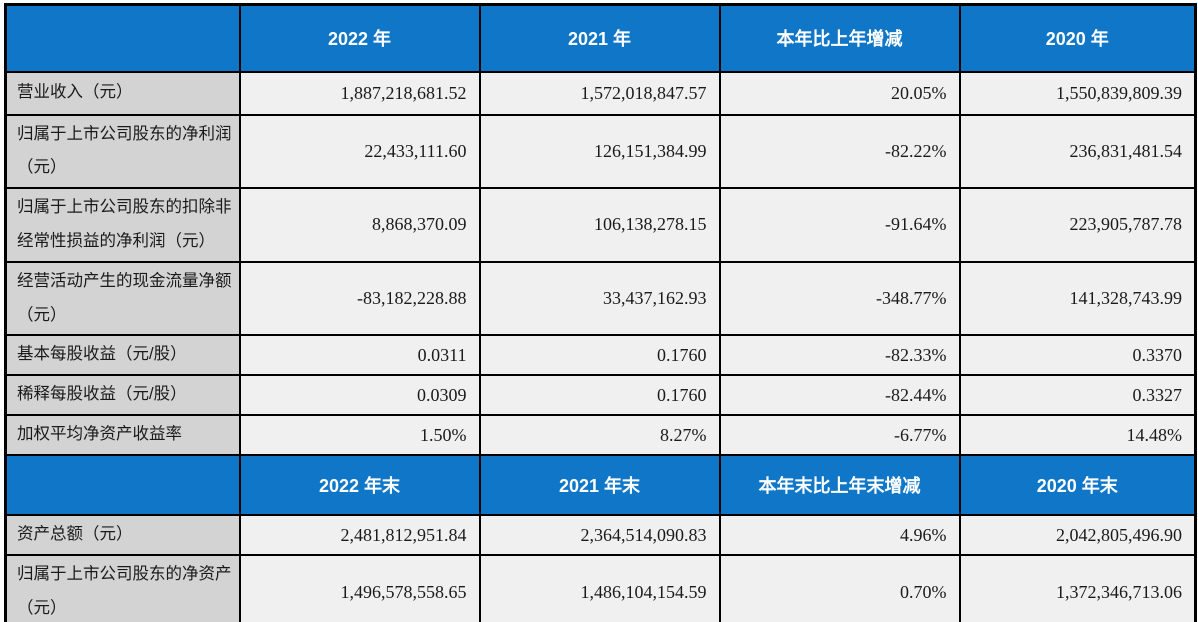 This screenshot has height=622, width=1198. I want to click on row-label: 经营活动产生的现金流量净额（元）, so click(122, 298).